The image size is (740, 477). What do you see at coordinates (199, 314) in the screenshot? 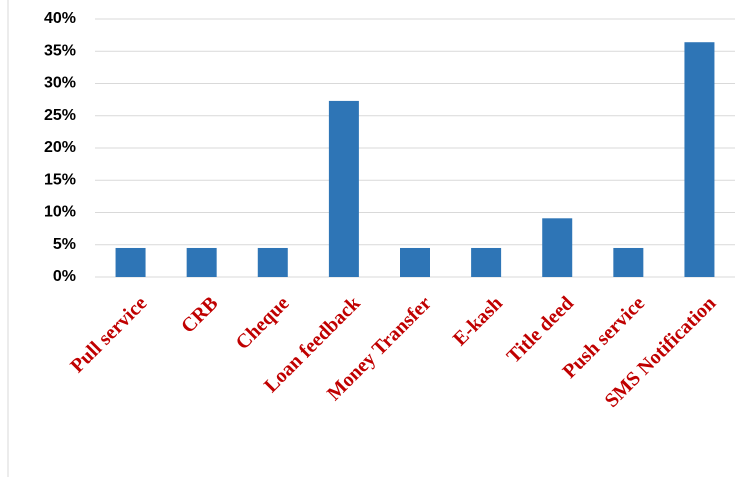
I see `x-tick-label: CRB` at bounding box center [199, 314].